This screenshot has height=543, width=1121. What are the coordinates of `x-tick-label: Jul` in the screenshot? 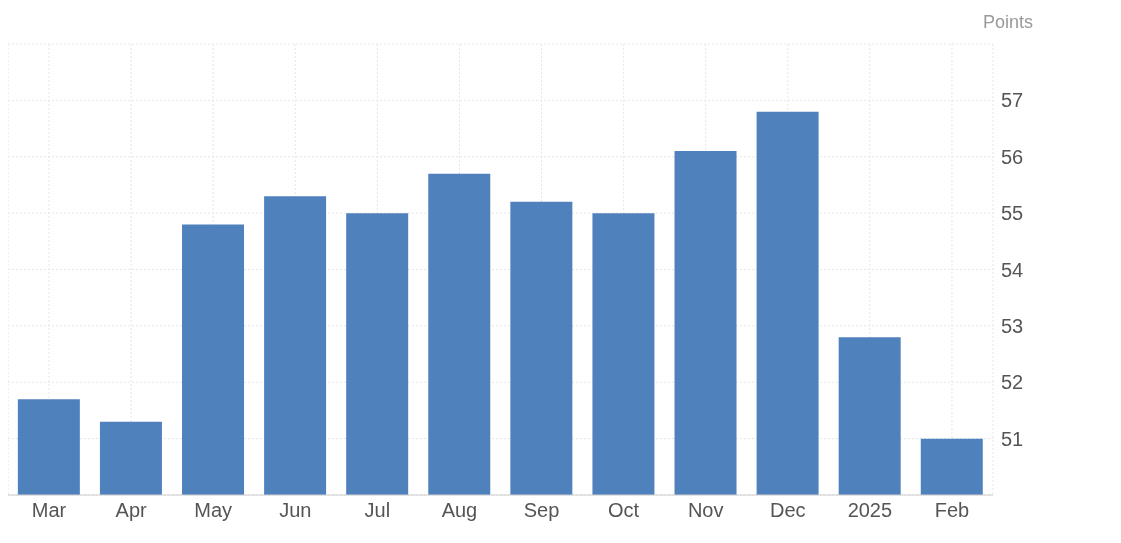 It's located at (377, 510).